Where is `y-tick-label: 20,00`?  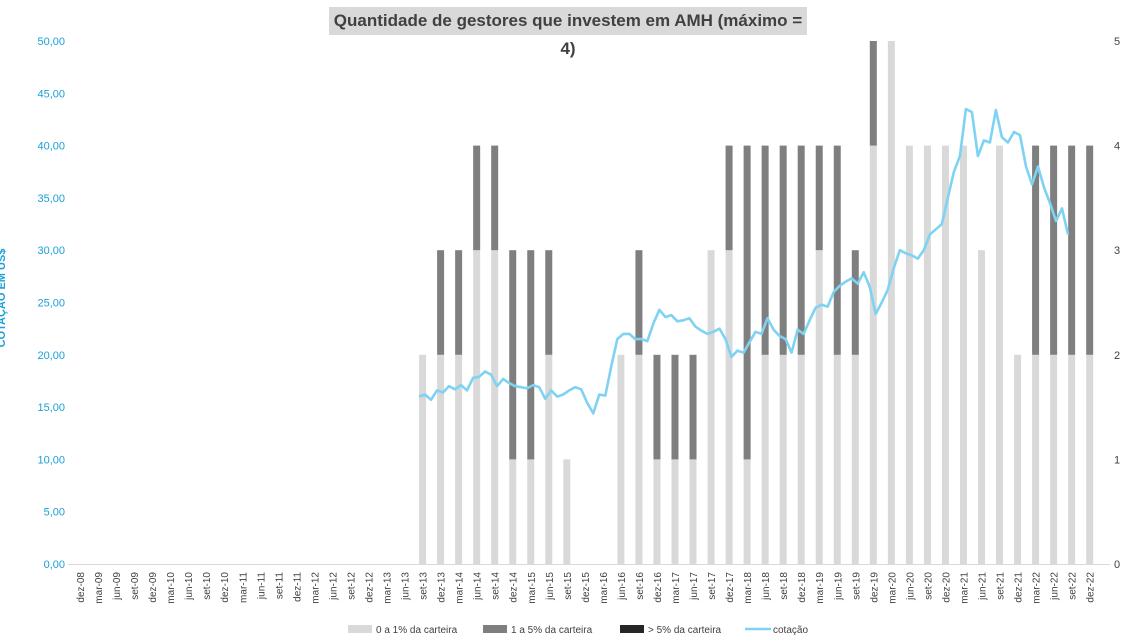 y-tick-label: 20,00 is located at coordinates (51, 356).